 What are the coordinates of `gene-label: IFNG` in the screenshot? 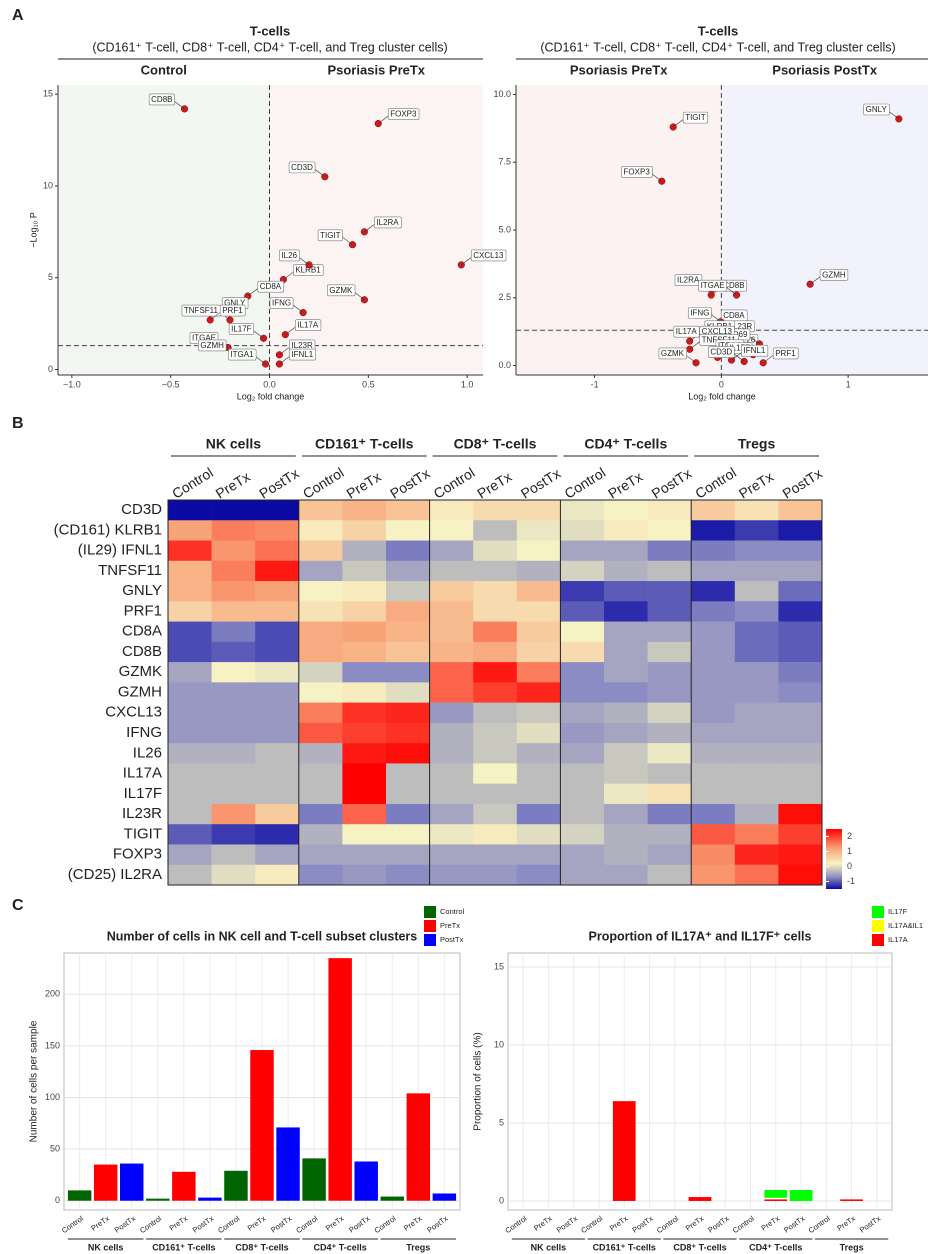 It's located at (699, 312).